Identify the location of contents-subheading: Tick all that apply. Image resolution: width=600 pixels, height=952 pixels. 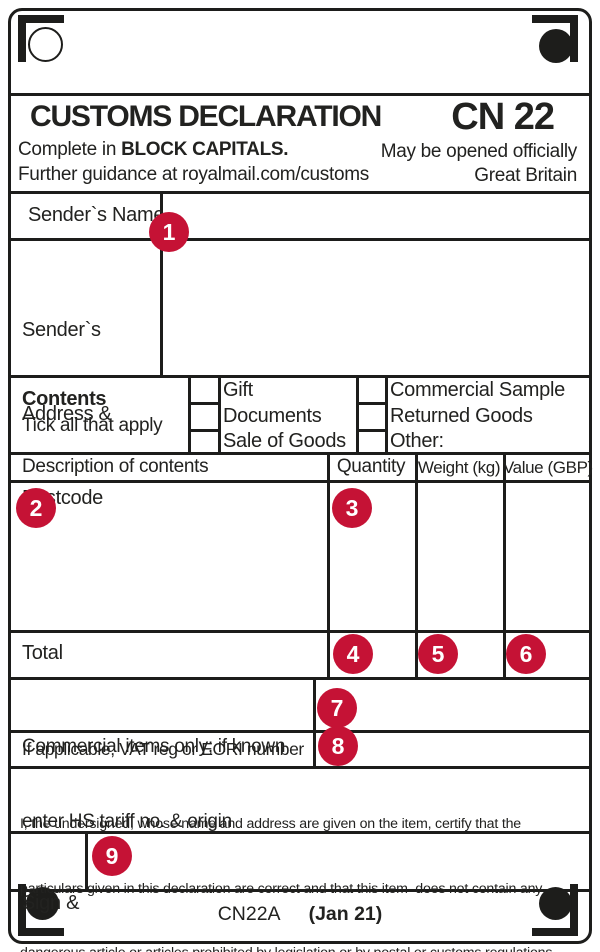
(92, 425).